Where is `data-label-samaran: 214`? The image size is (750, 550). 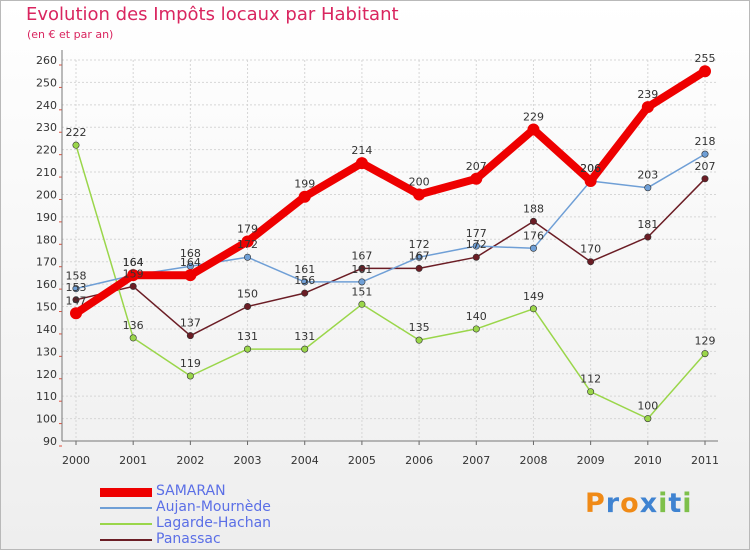 data-label-samaran: 214 is located at coordinates (361, 150).